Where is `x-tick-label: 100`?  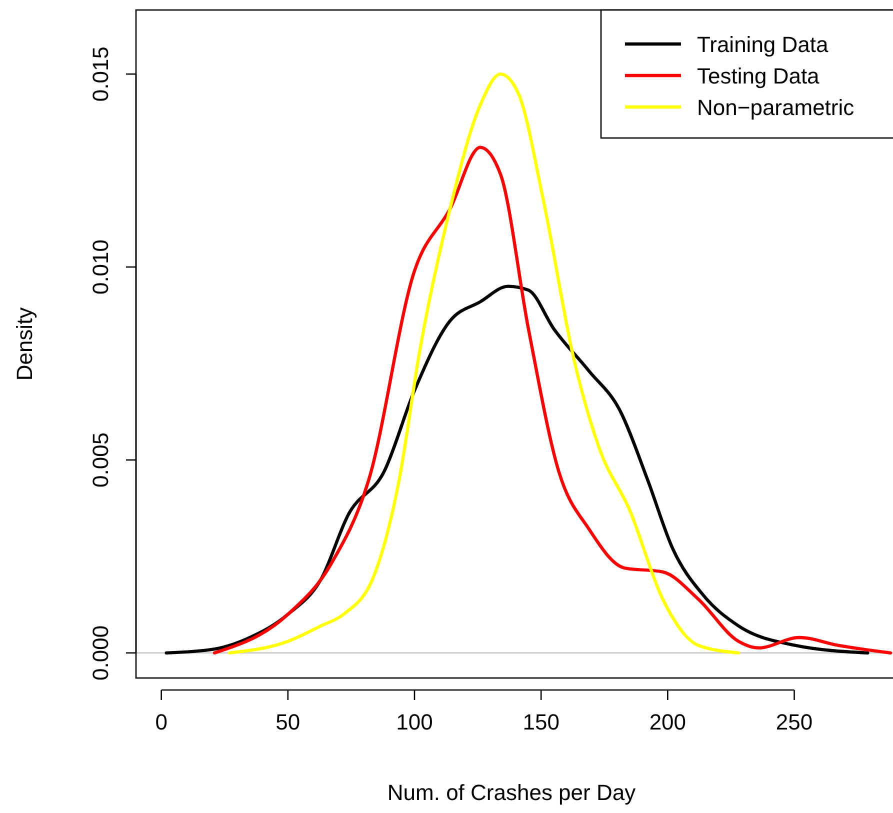
x-tick-label: 100 is located at coordinates (414, 722).